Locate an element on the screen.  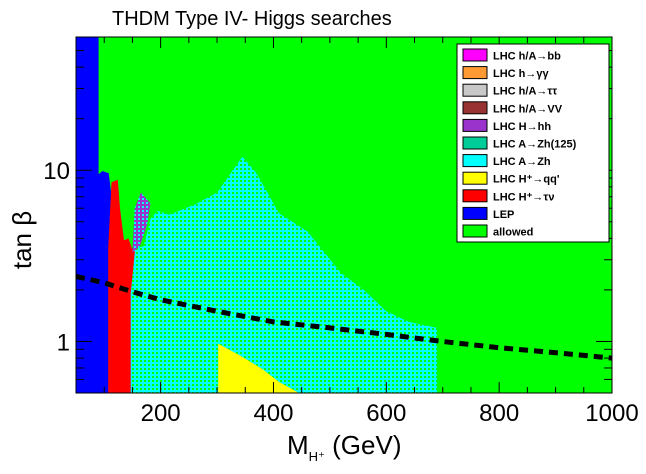
legend-label-lhc-h-a-vv: LHC h/A→VV is located at coordinates (528, 109).